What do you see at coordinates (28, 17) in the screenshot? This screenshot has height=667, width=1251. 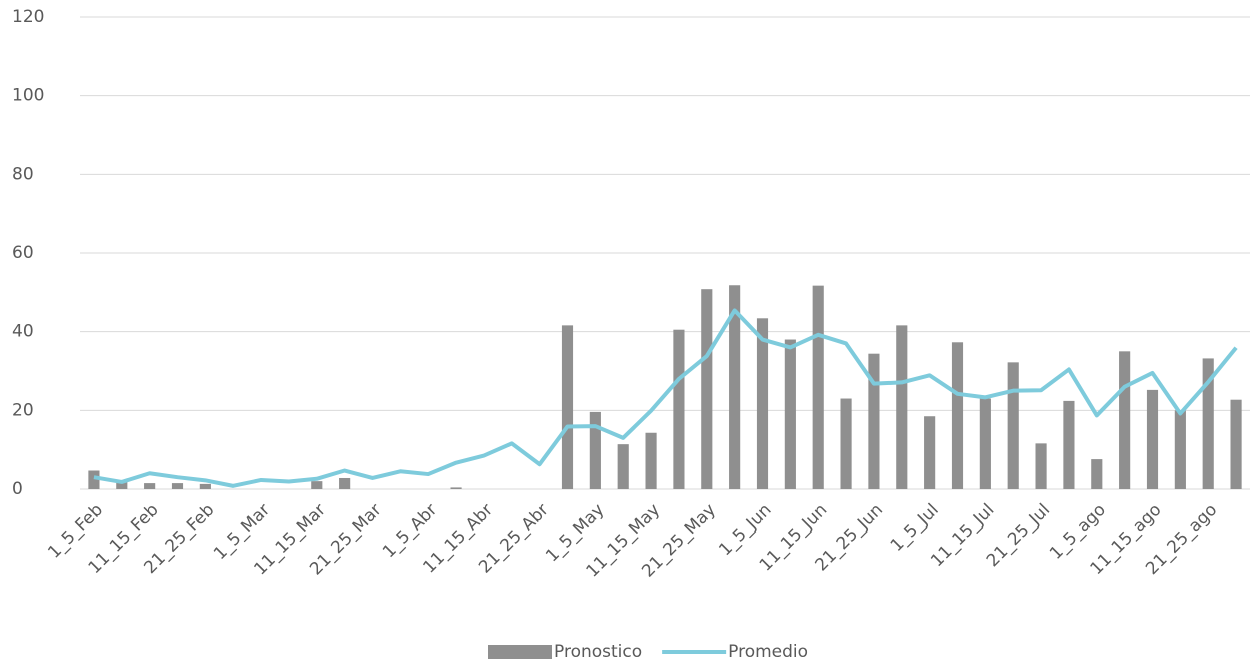 I see `y-tick-label: 120` at bounding box center [28, 17].